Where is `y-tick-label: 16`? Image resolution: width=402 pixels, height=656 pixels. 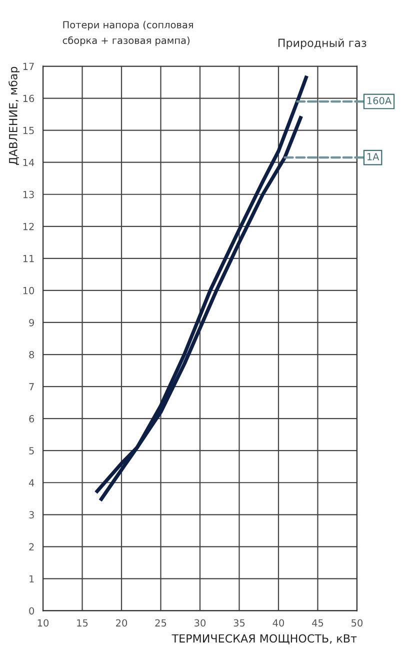
y-tick-label: 16 is located at coordinates (28, 98).